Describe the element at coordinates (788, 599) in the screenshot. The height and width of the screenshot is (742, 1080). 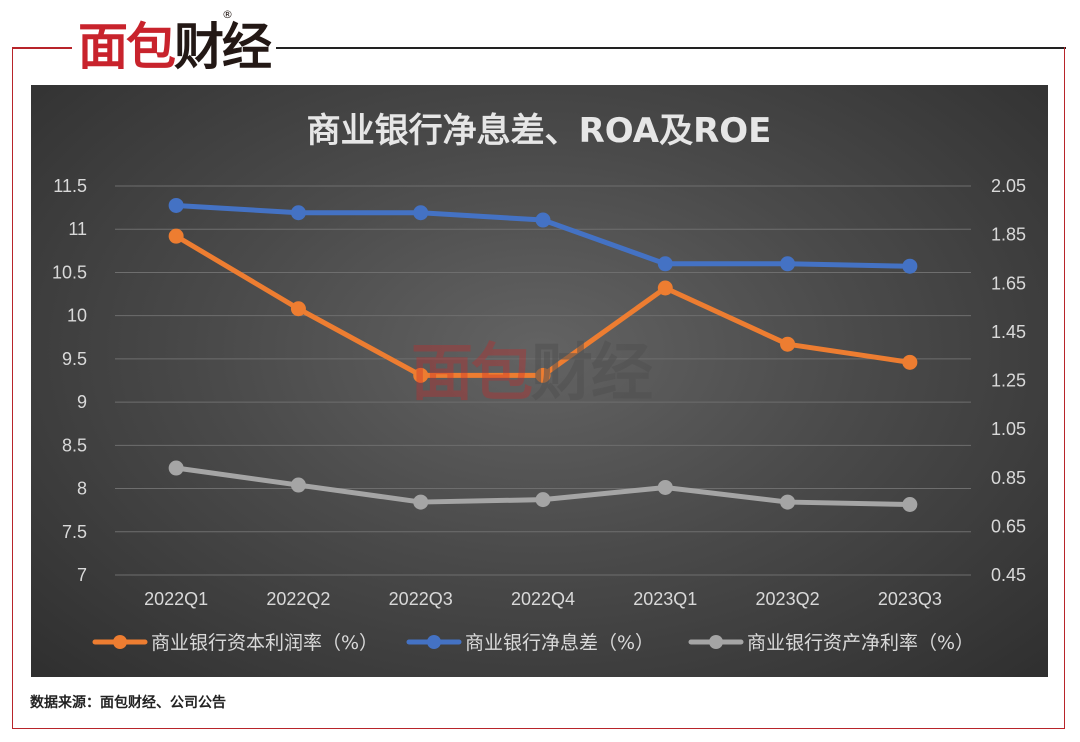
I see `x-tick-label: 2023Q2` at that location.